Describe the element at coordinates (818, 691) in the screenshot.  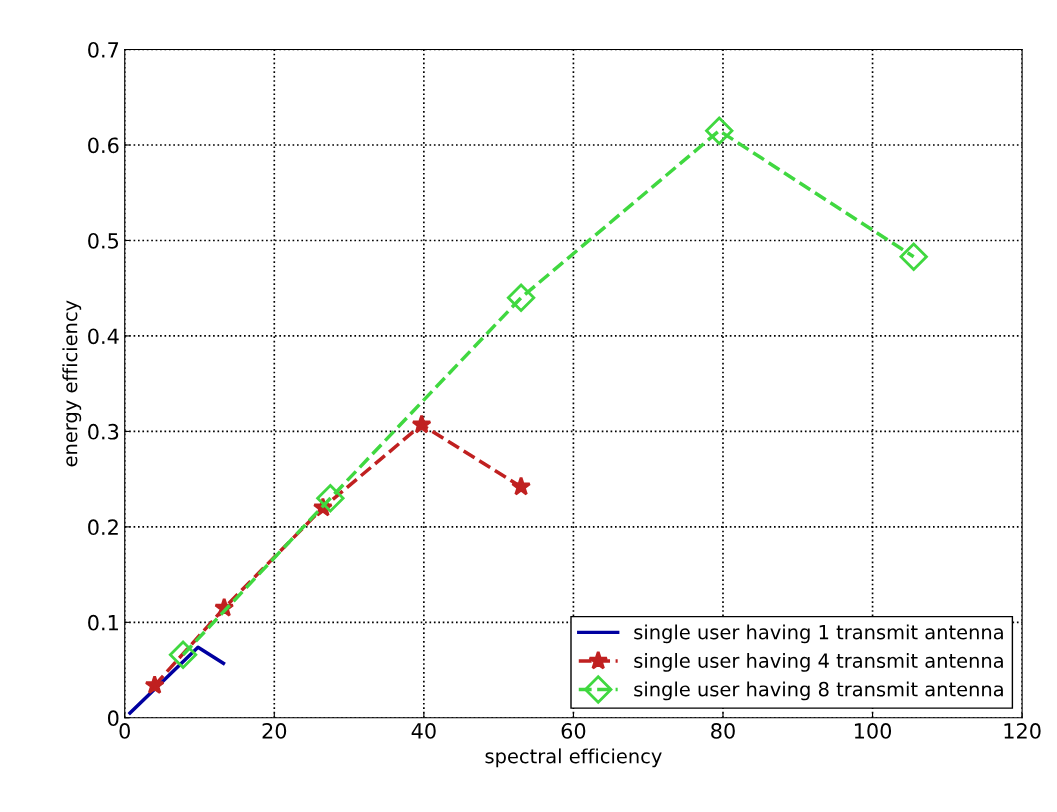
I see `legend-label: single user having 8 transmit antenna` at that location.